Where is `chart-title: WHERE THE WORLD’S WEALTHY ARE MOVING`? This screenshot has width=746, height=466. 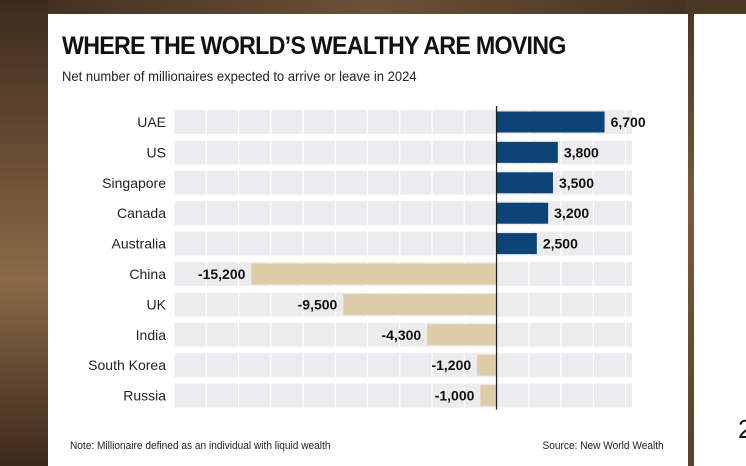
chart-title: WHERE THE WORLD’S WEALTHY ARE MOVING is located at coordinates (314, 46).